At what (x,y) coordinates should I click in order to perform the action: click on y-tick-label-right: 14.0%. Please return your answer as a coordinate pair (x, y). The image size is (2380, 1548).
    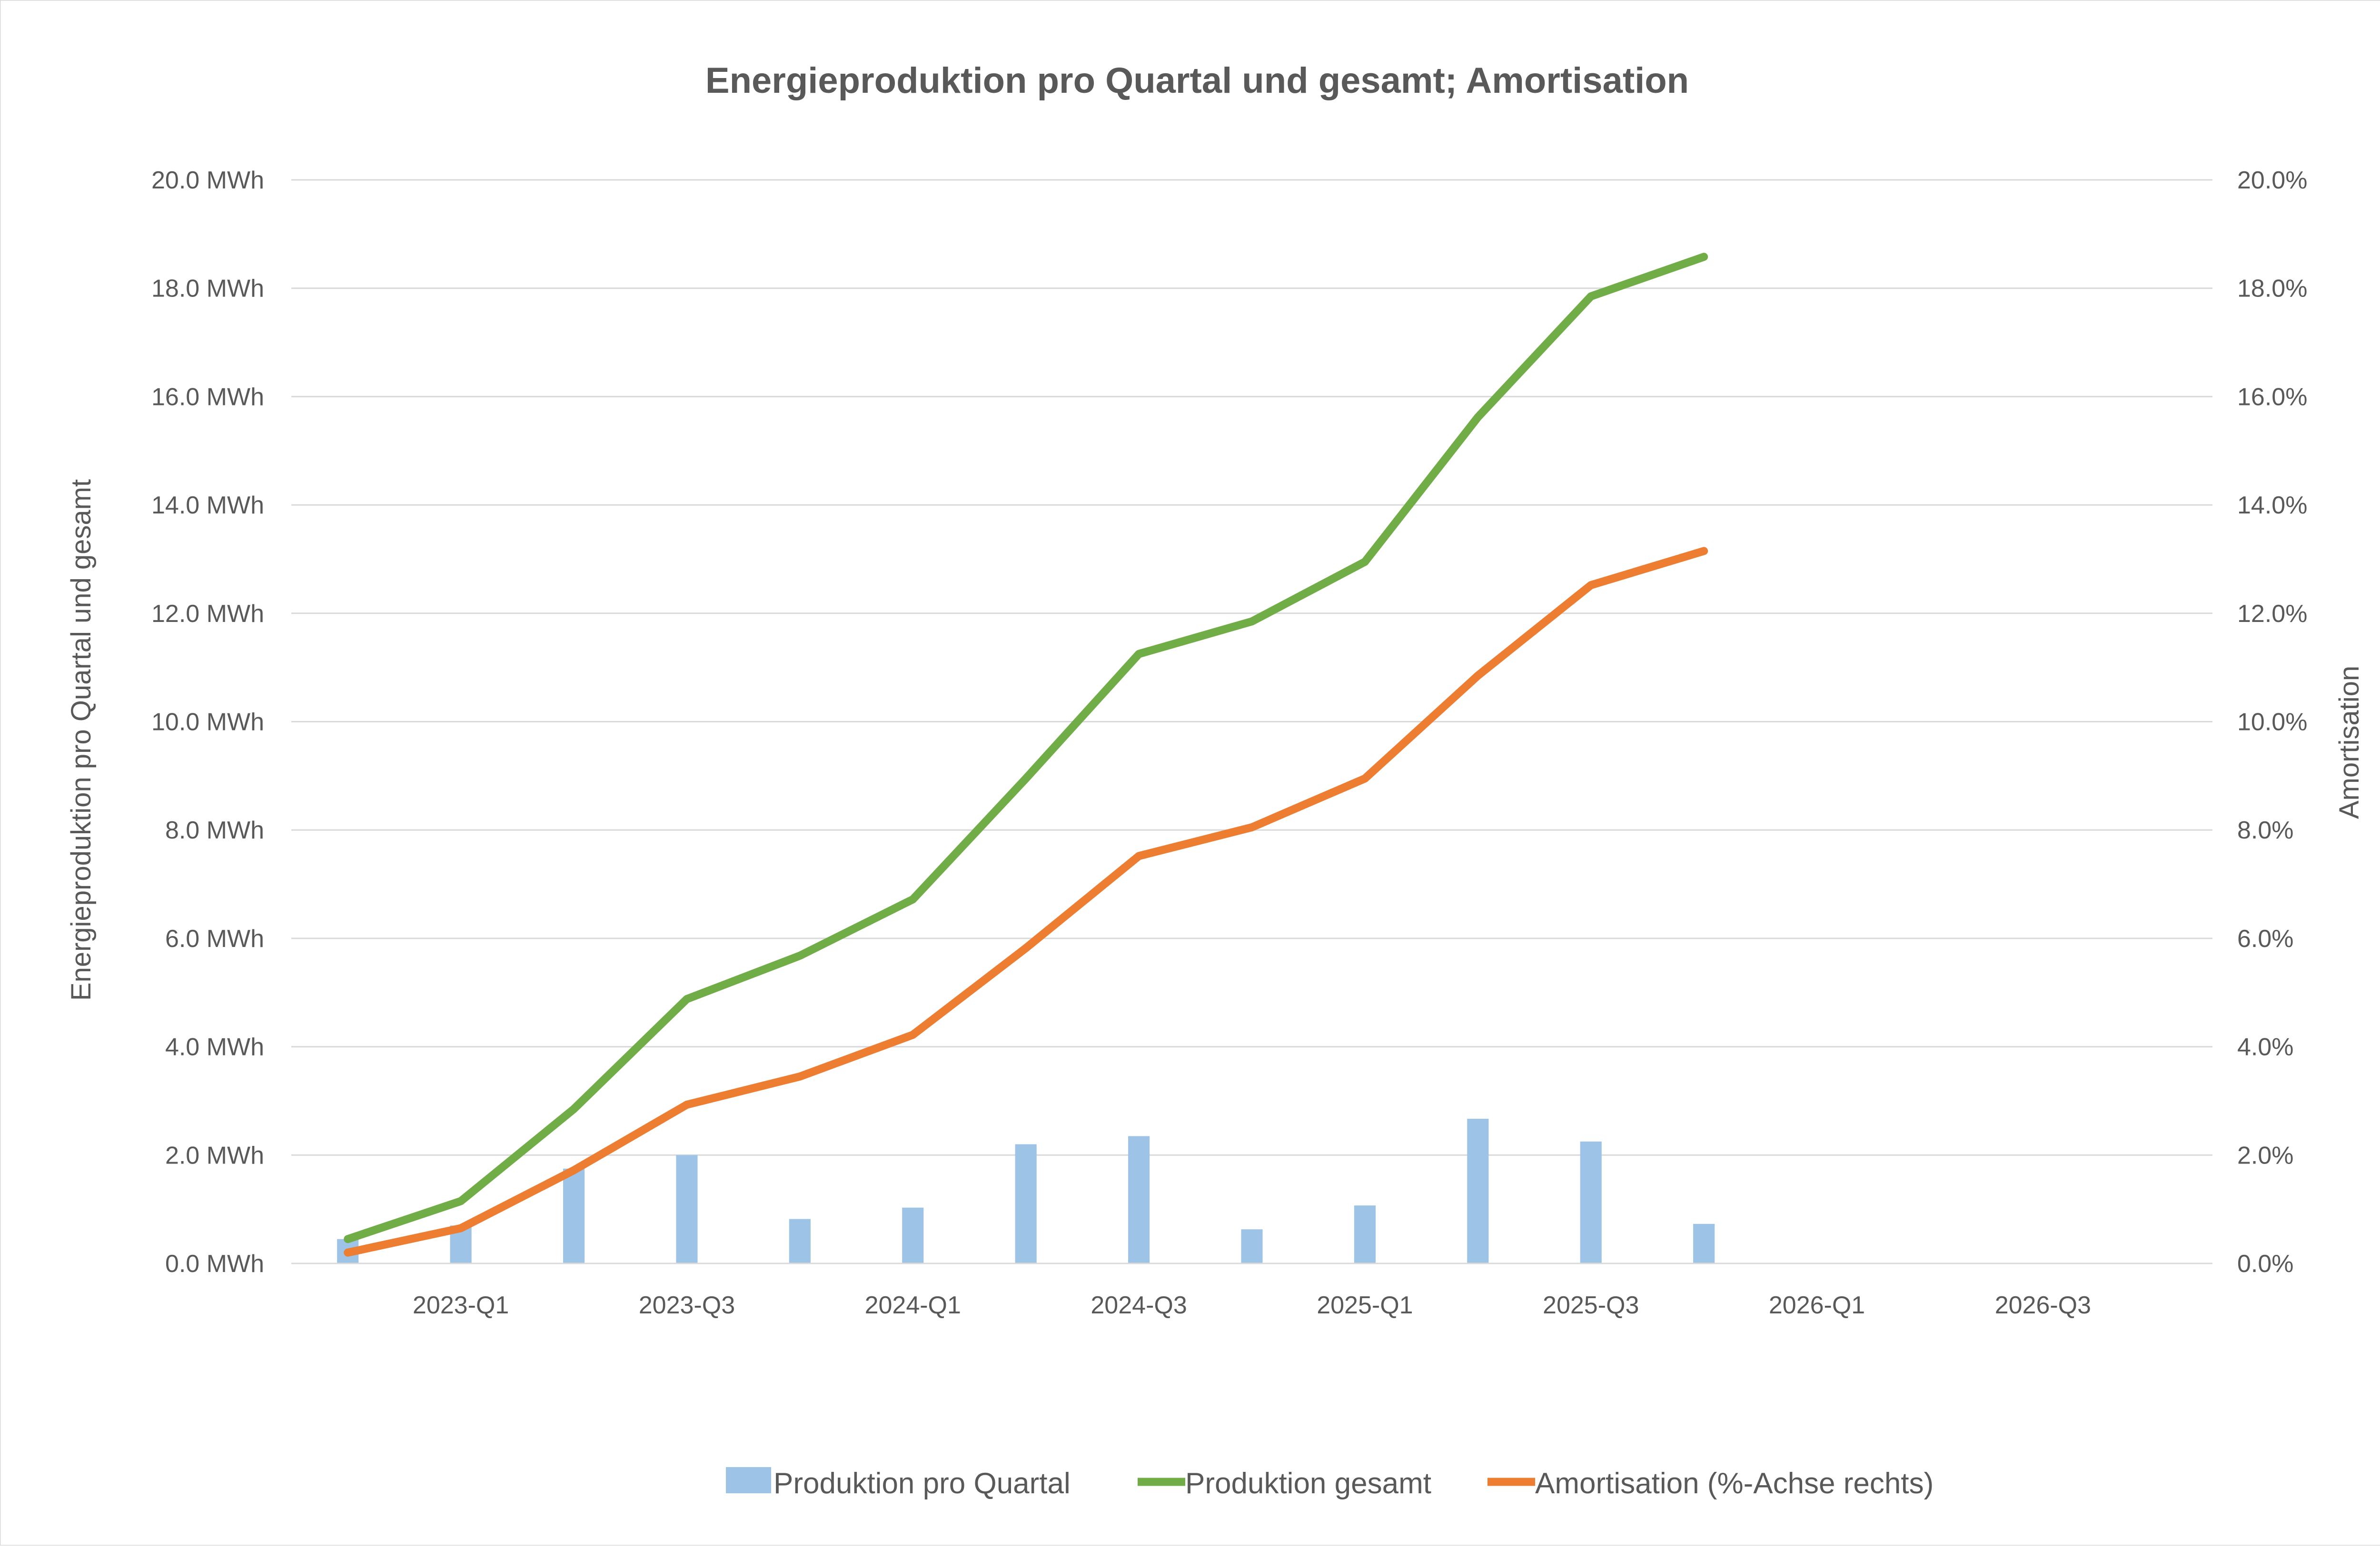
    Looking at the image, I should click on (2272, 505).